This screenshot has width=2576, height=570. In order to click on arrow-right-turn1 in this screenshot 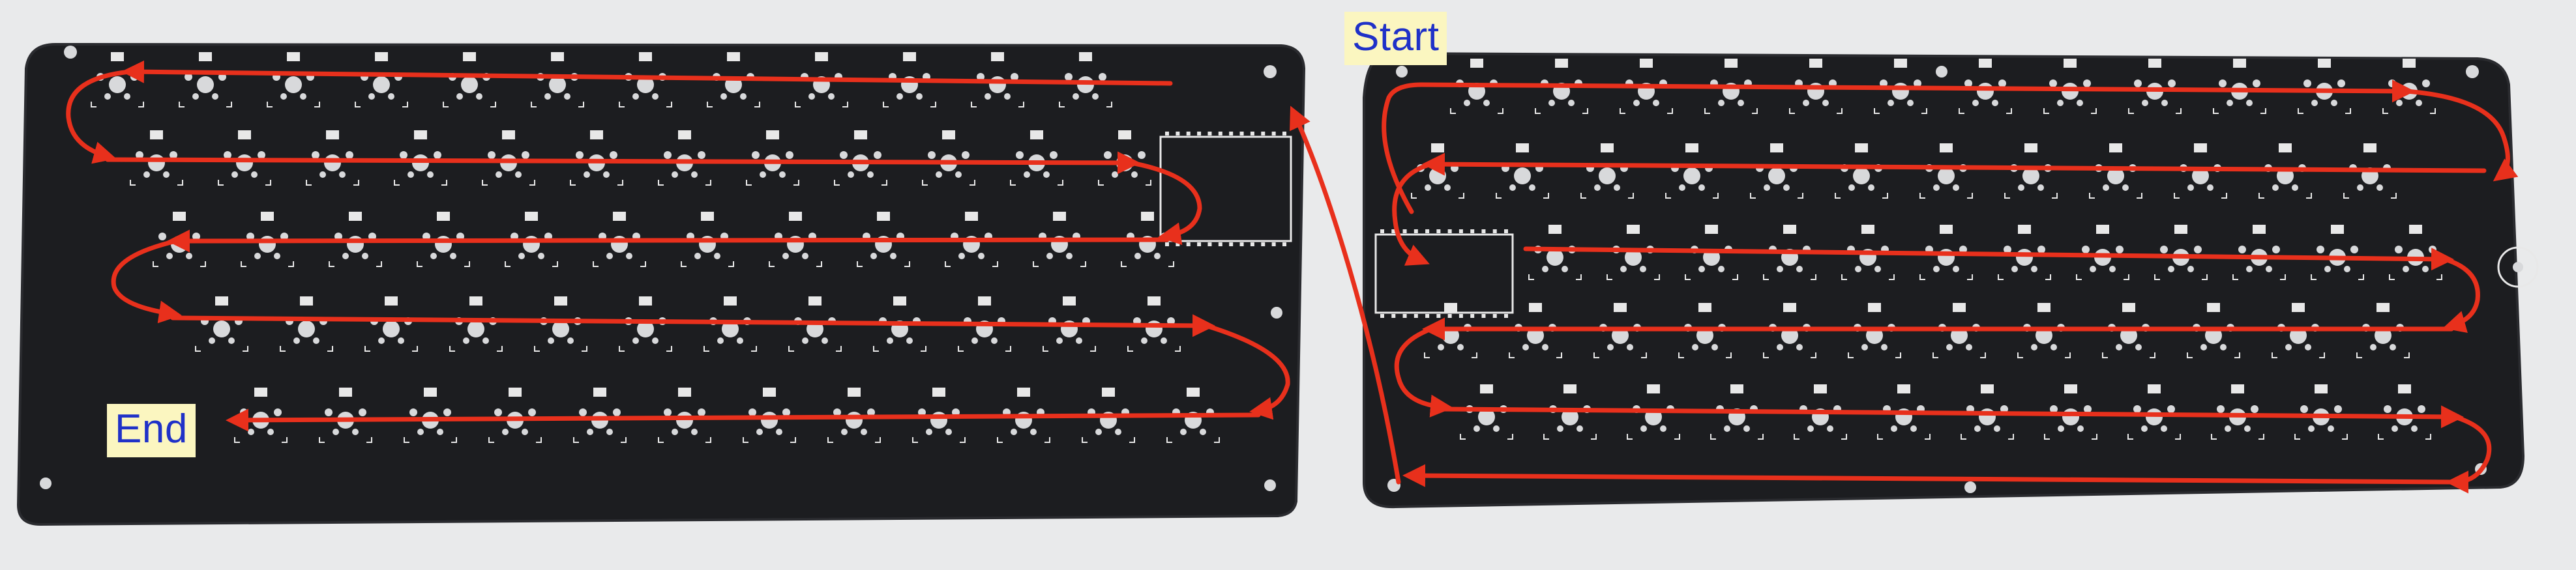, I will do `click(2461, 136)`.